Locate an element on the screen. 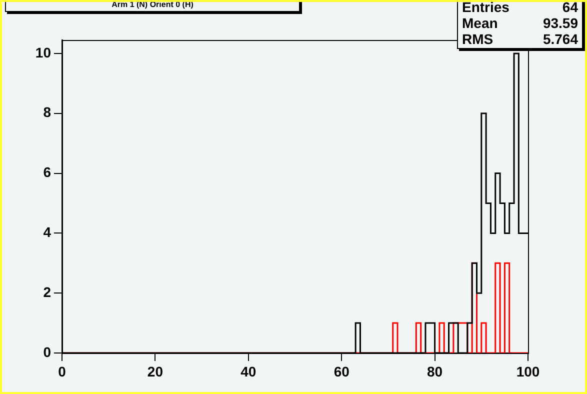  text: Mean is located at coordinates (480, 23).